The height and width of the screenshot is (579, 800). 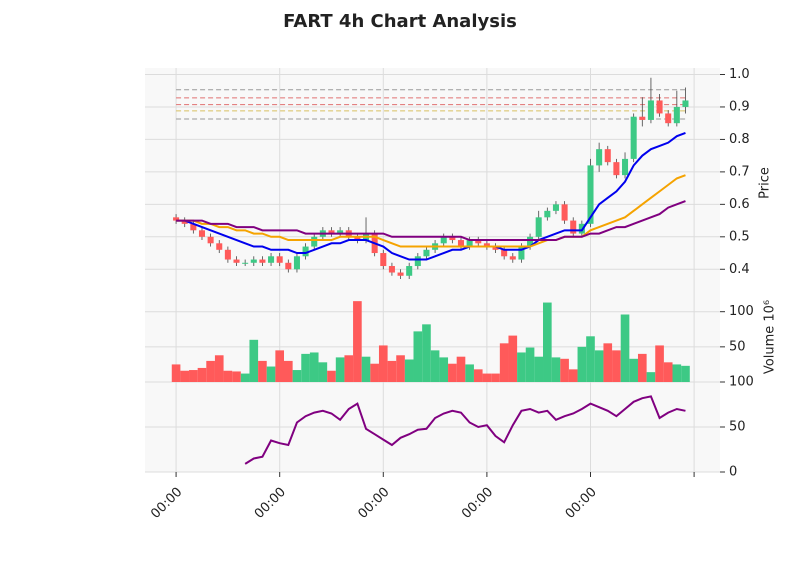 I want to click on chart-title: FART 4h Chart Analysis, so click(x=400, y=21).